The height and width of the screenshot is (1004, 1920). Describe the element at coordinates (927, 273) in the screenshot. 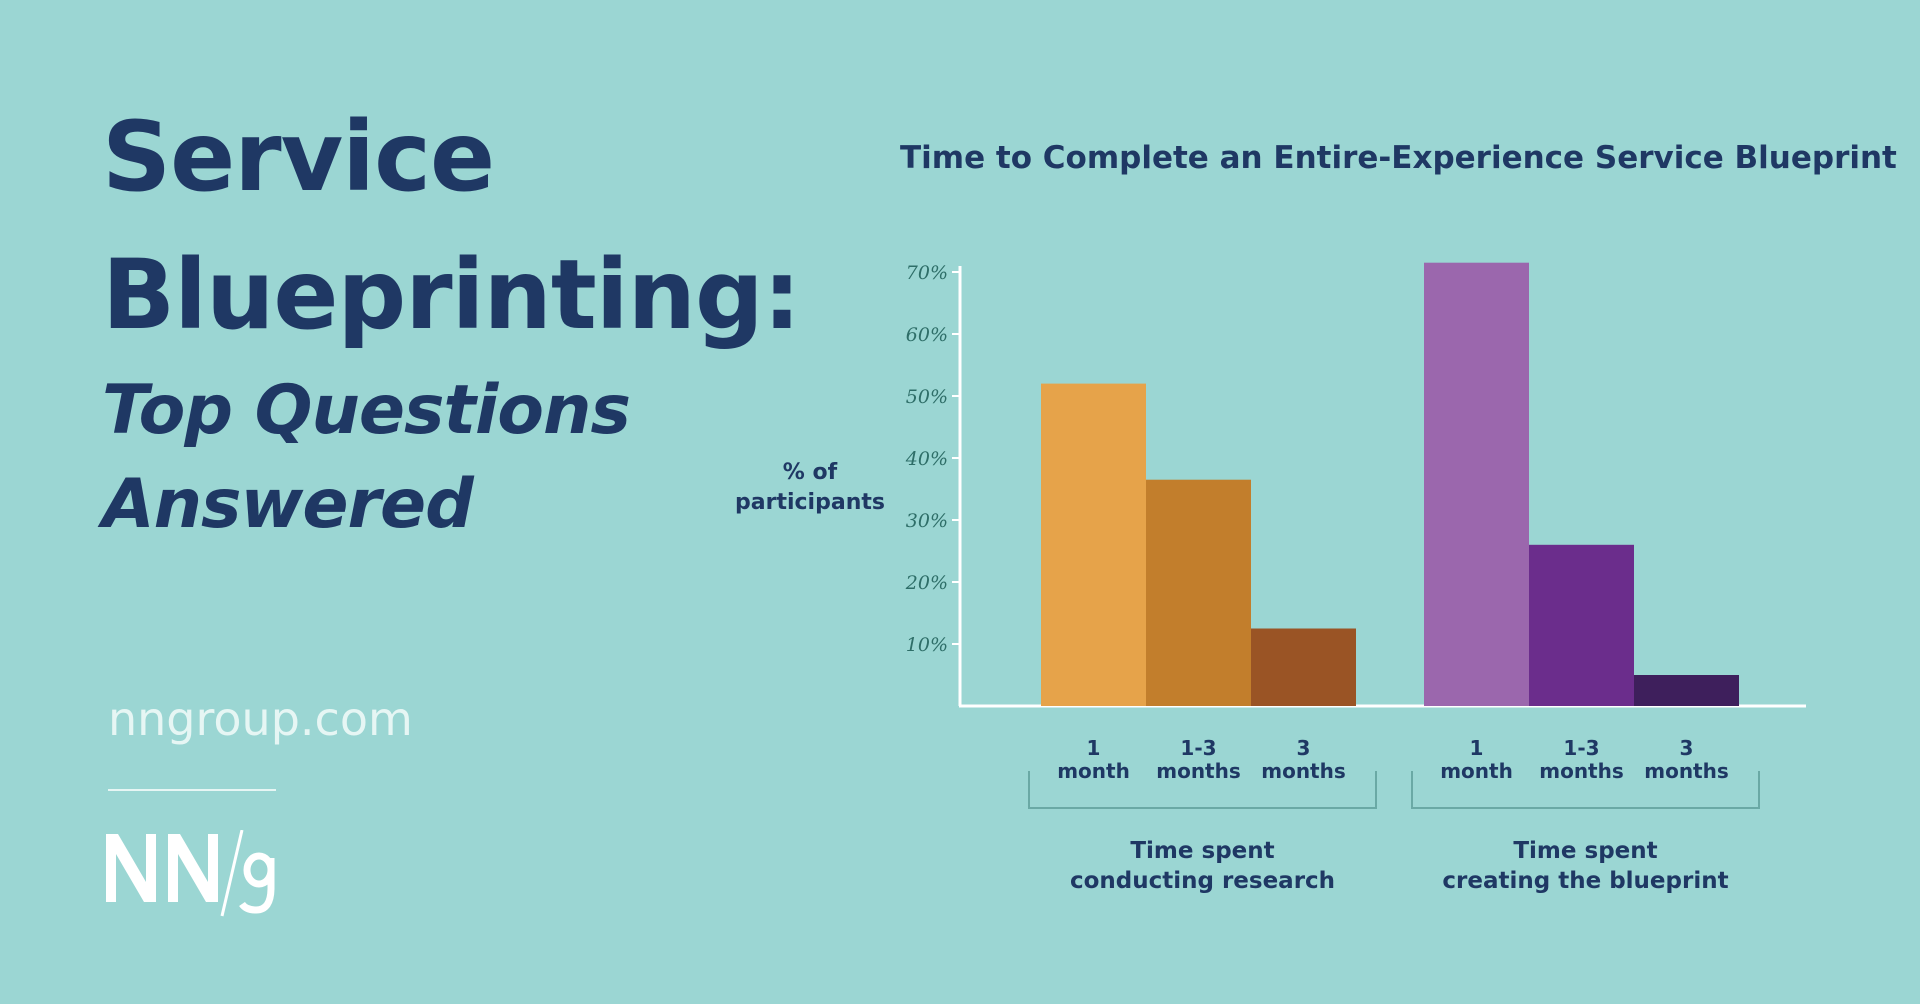

I see `y-tick-label: 70%` at that location.